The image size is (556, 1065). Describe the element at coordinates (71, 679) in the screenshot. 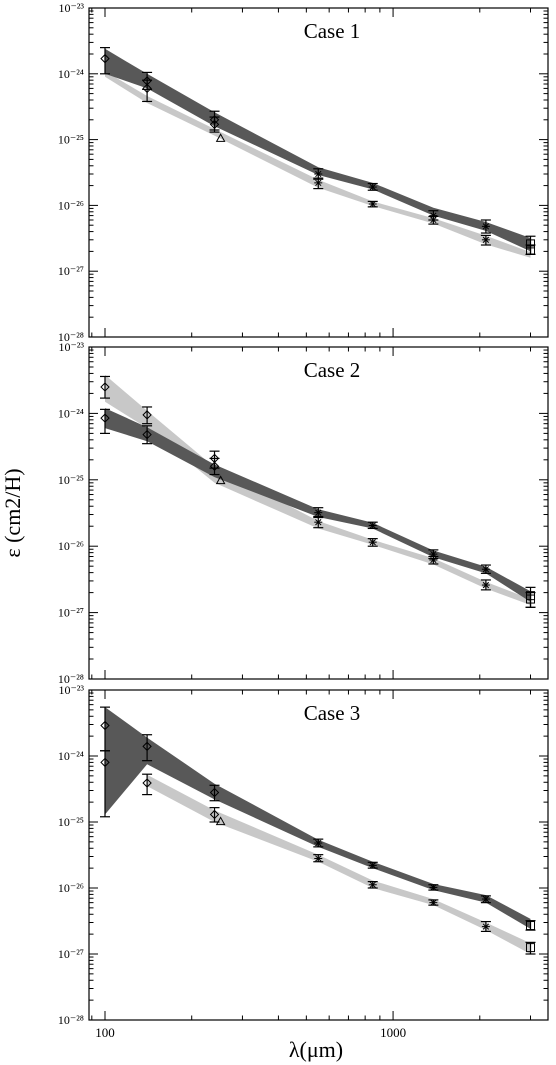

I see `y-tick-label: 10⁻²⁸` at that location.